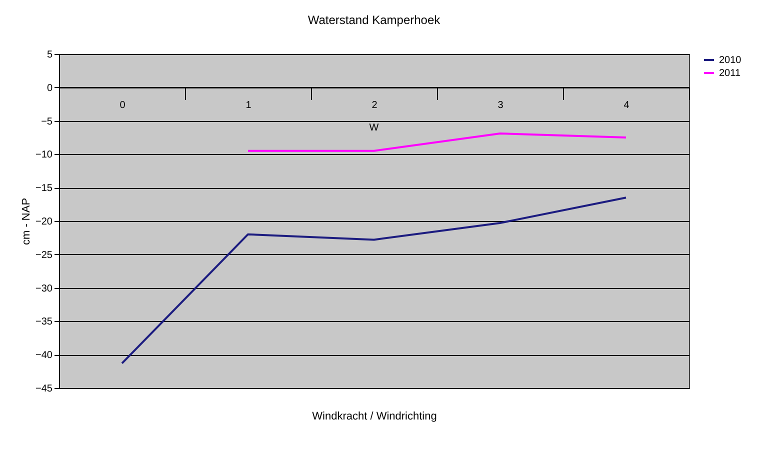 The height and width of the screenshot is (457, 774). What do you see at coordinates (730, 73) in the screenshot?
I see `legend-label: 2011` at bounding box center [730, 73].